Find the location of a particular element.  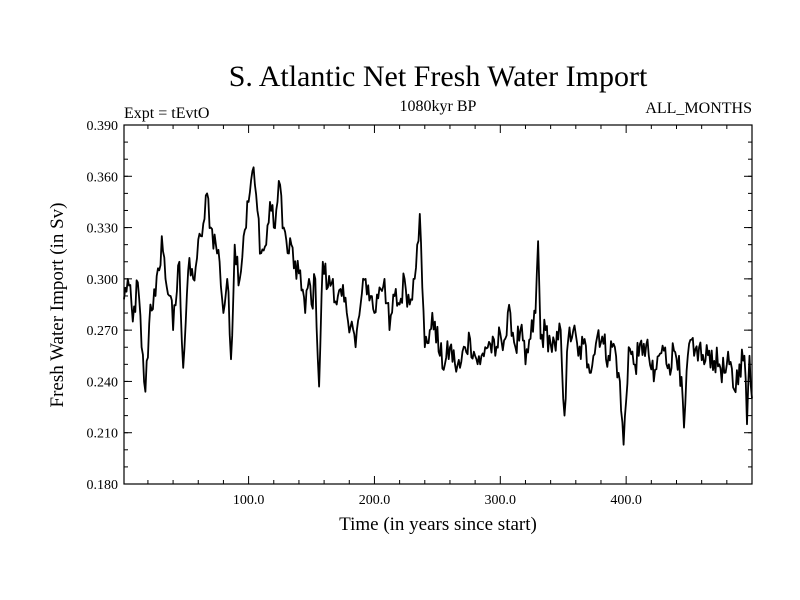

x-axis-label: Time (in years since start) is located at coordinates (438, 524).